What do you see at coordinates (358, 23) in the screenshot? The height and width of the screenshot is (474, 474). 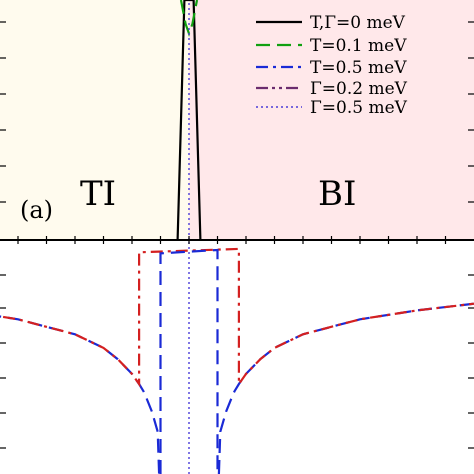 I see `legend-label-0: T,Γ=0 meV` at bounding box center [358, 23].